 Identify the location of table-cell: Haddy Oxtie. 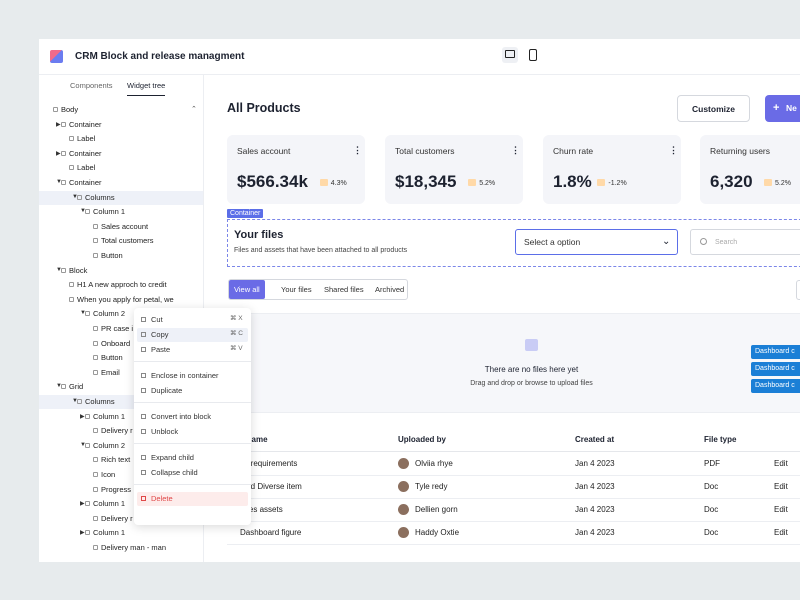
(437, 532).